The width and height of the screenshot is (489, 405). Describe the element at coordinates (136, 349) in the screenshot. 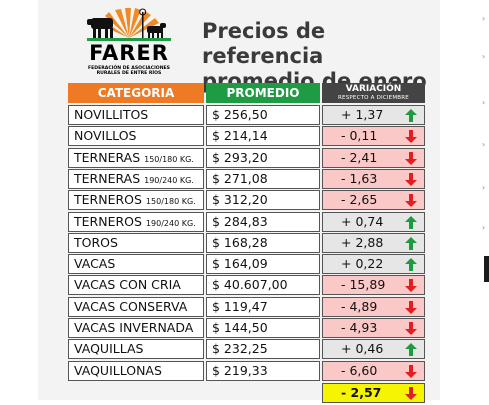

I see `category-cell: VAQUILLAS` at that location.